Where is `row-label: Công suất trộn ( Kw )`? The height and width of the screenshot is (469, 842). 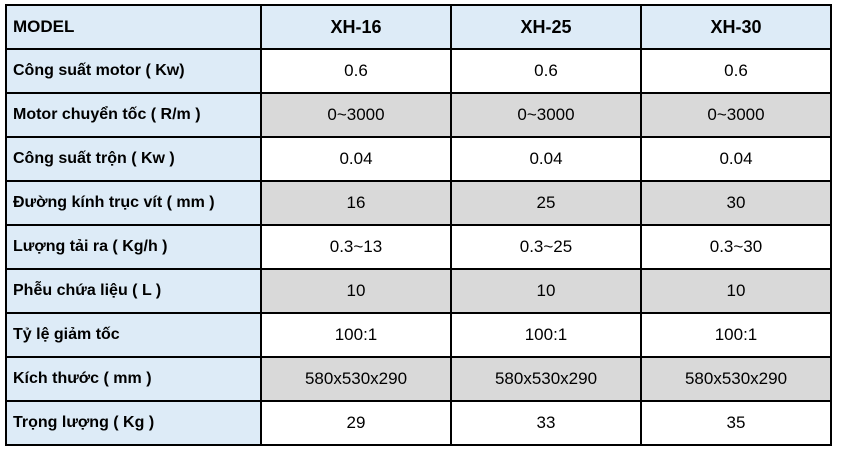 row-label: Công suất trộn ( Kw ) is located at coordinates (133, 159).